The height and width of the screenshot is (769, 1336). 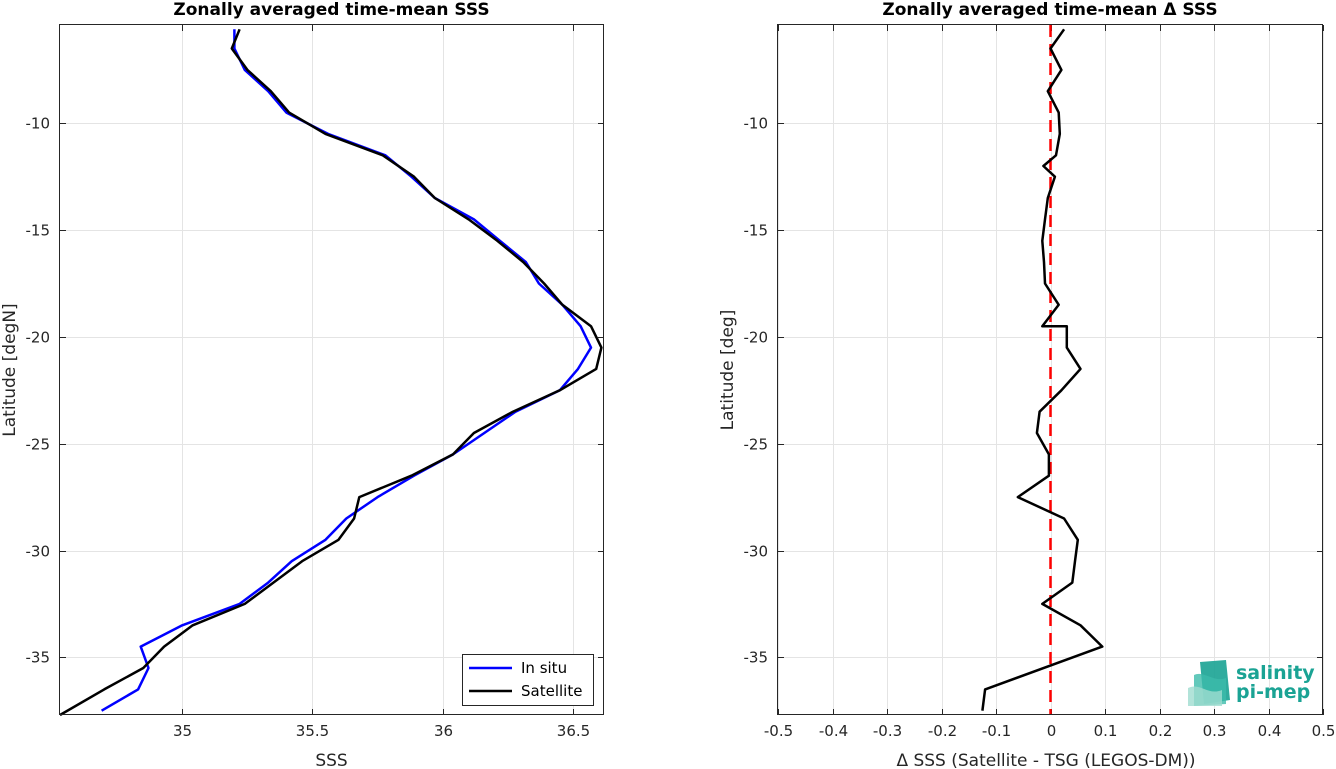 What do you see at coordinates (778, 731) in the screenshot?
I see `x-tick-label: -0.5` at bounding box center [778, 731].